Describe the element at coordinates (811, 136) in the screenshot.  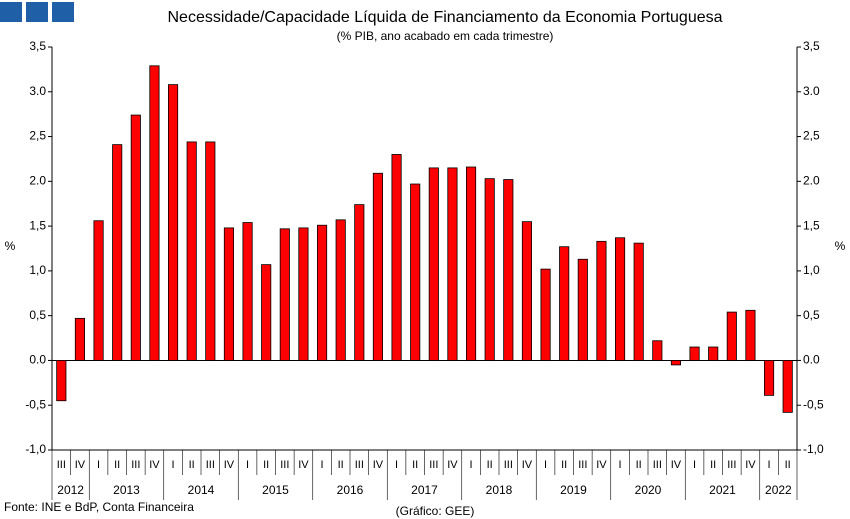
I see `y2-tick-label: 2,5` at that location.